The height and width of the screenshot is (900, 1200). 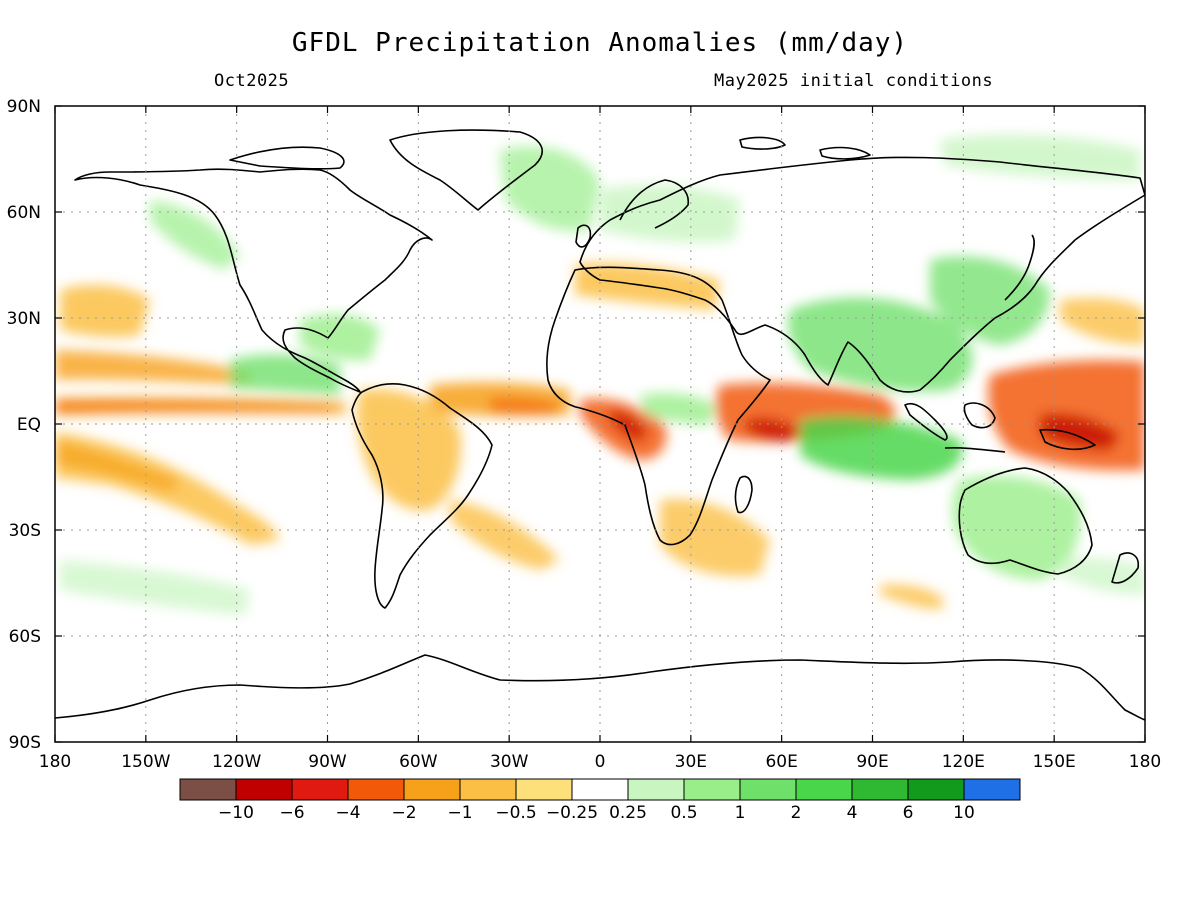 I want to click on north-america-outline, so click(x=253, y=280).